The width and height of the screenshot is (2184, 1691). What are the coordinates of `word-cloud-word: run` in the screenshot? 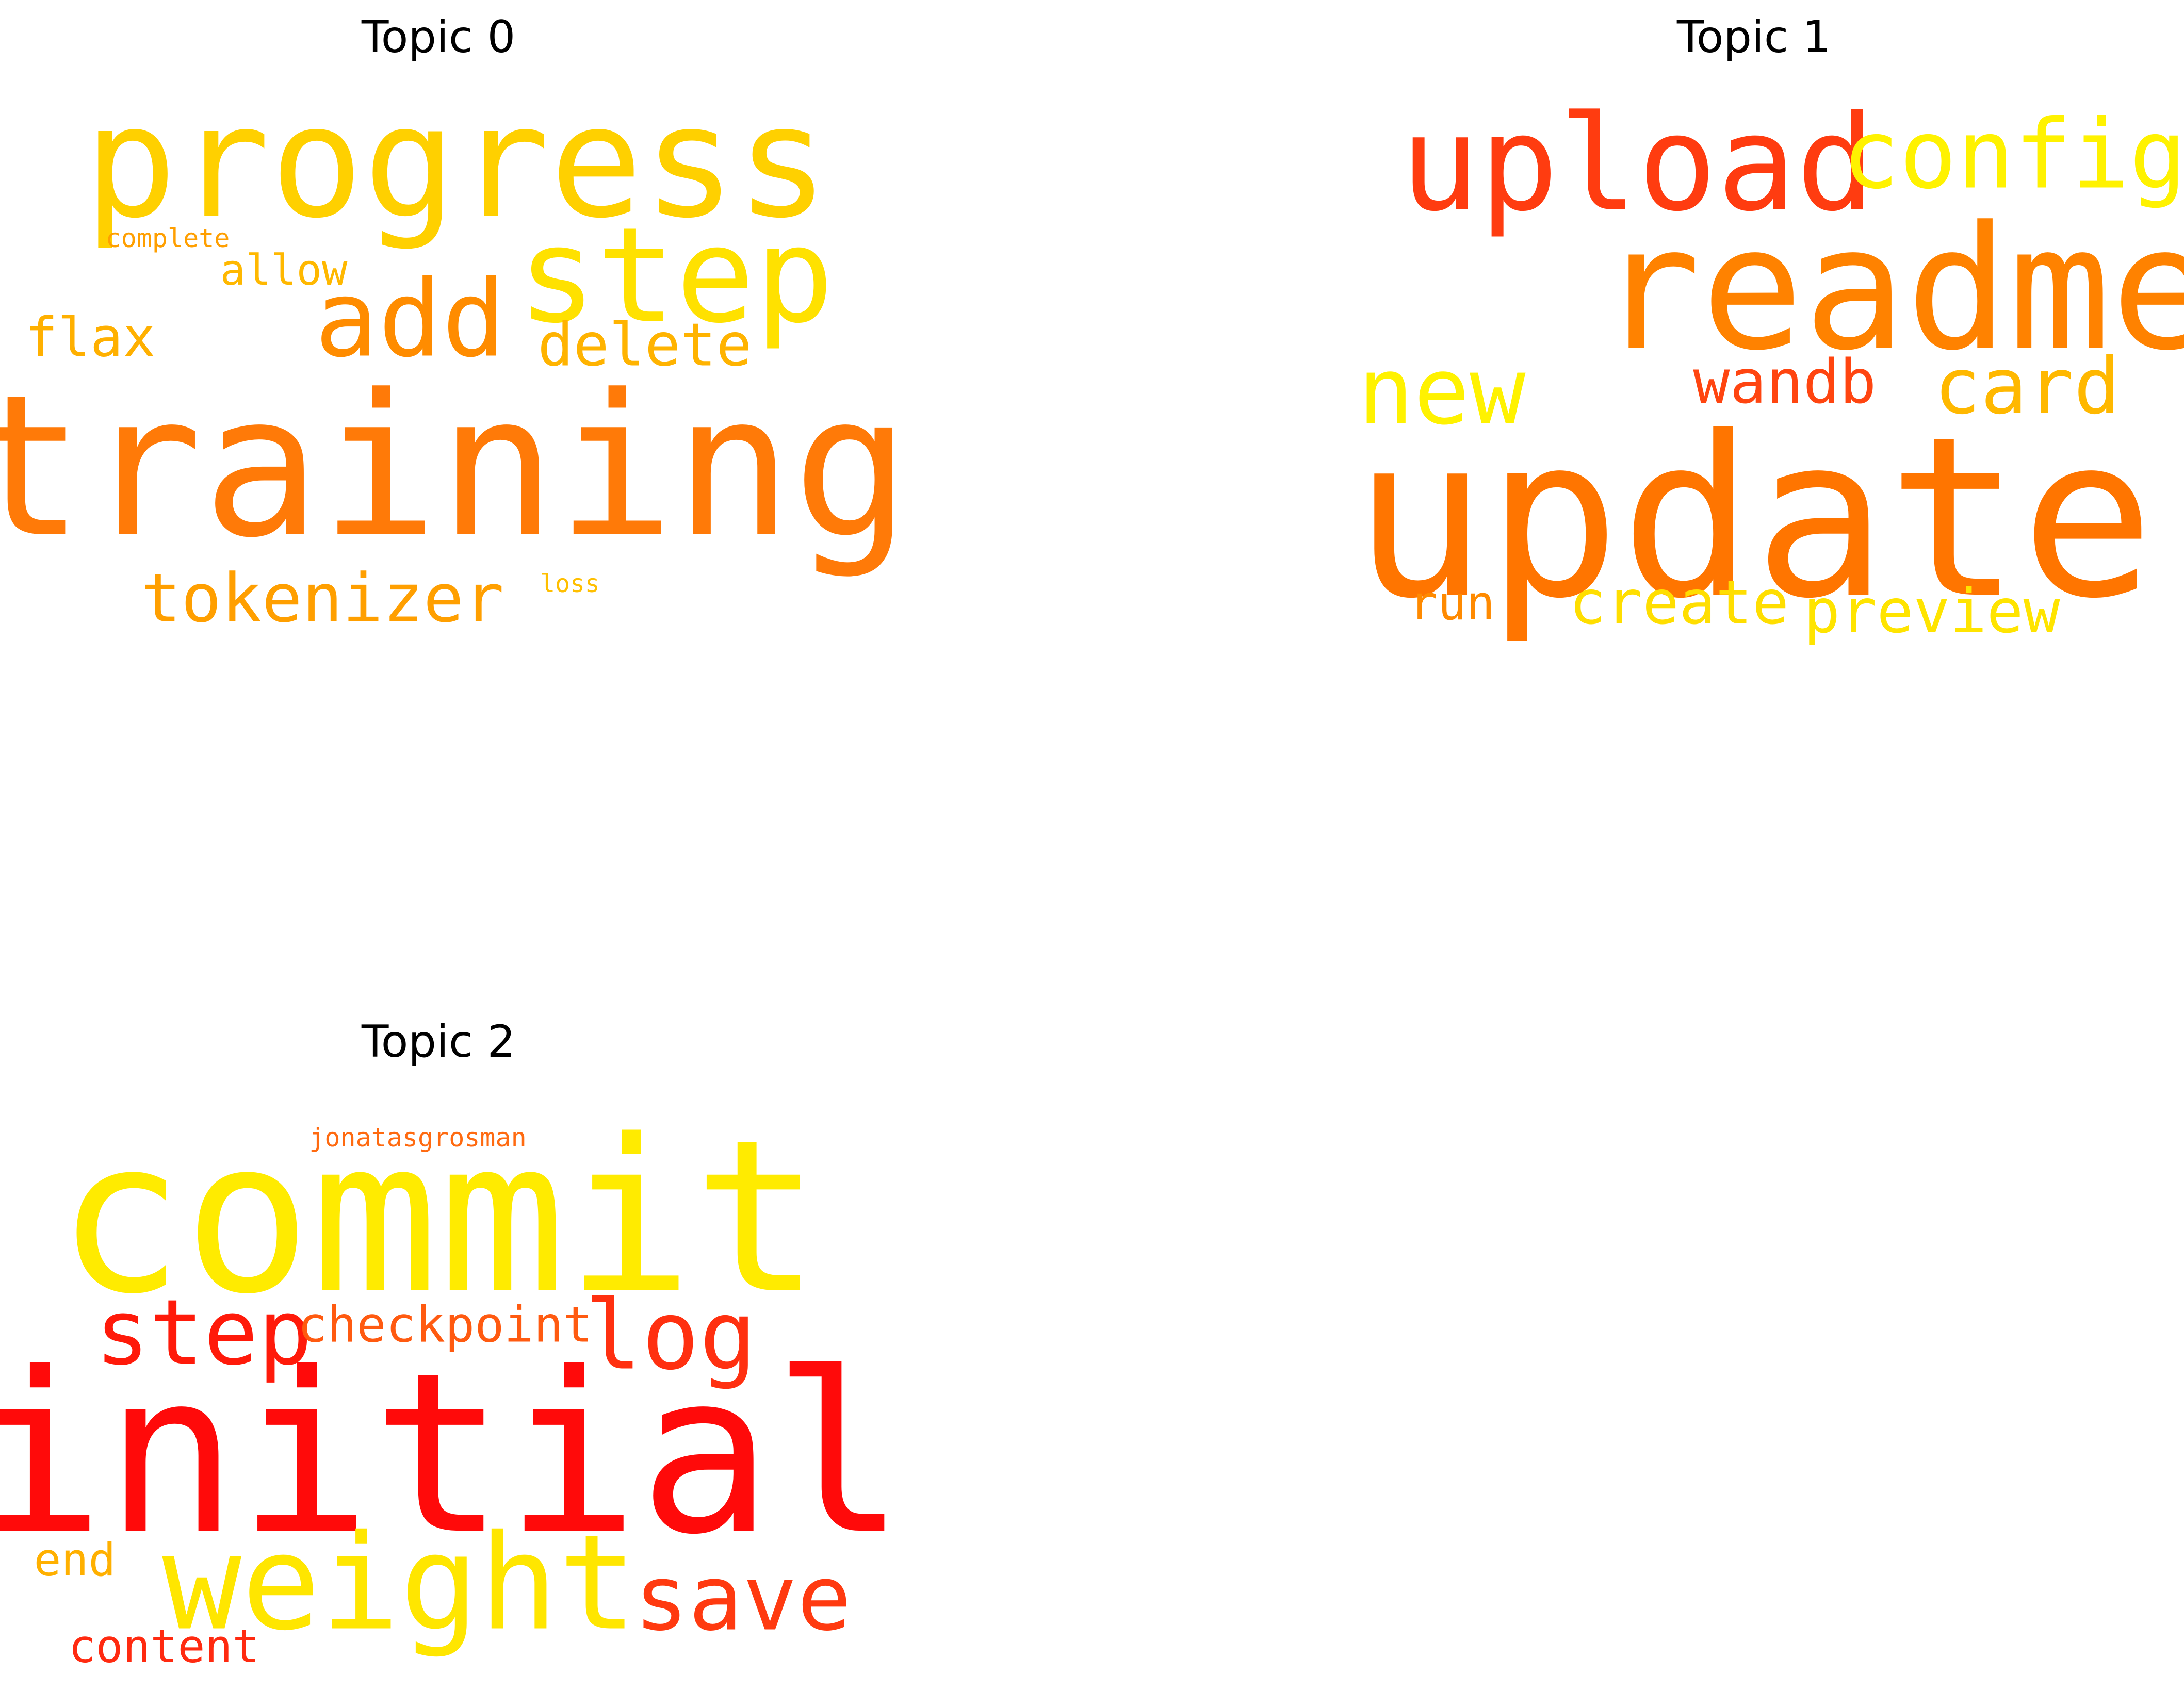 It's located at (1452, 603).